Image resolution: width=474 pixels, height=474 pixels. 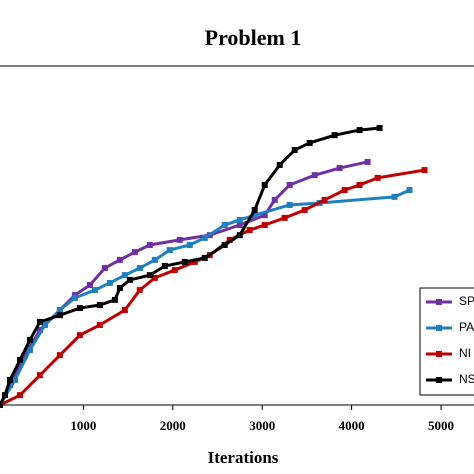 I want to click on legend-label: NI, so click(x=465, y=353).